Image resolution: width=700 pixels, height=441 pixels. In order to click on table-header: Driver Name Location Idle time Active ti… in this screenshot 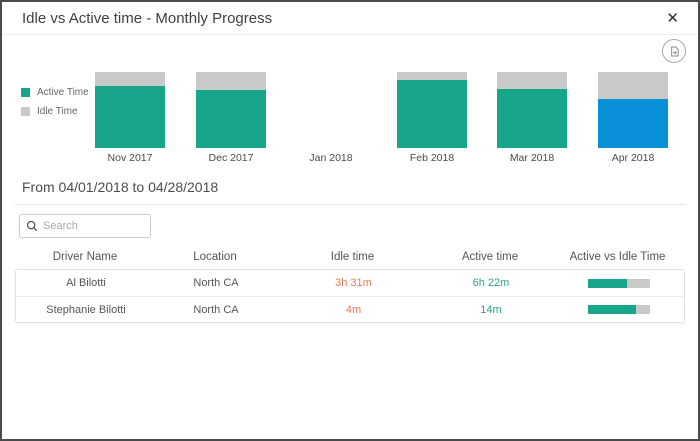, I will do `click(350, 257)`.